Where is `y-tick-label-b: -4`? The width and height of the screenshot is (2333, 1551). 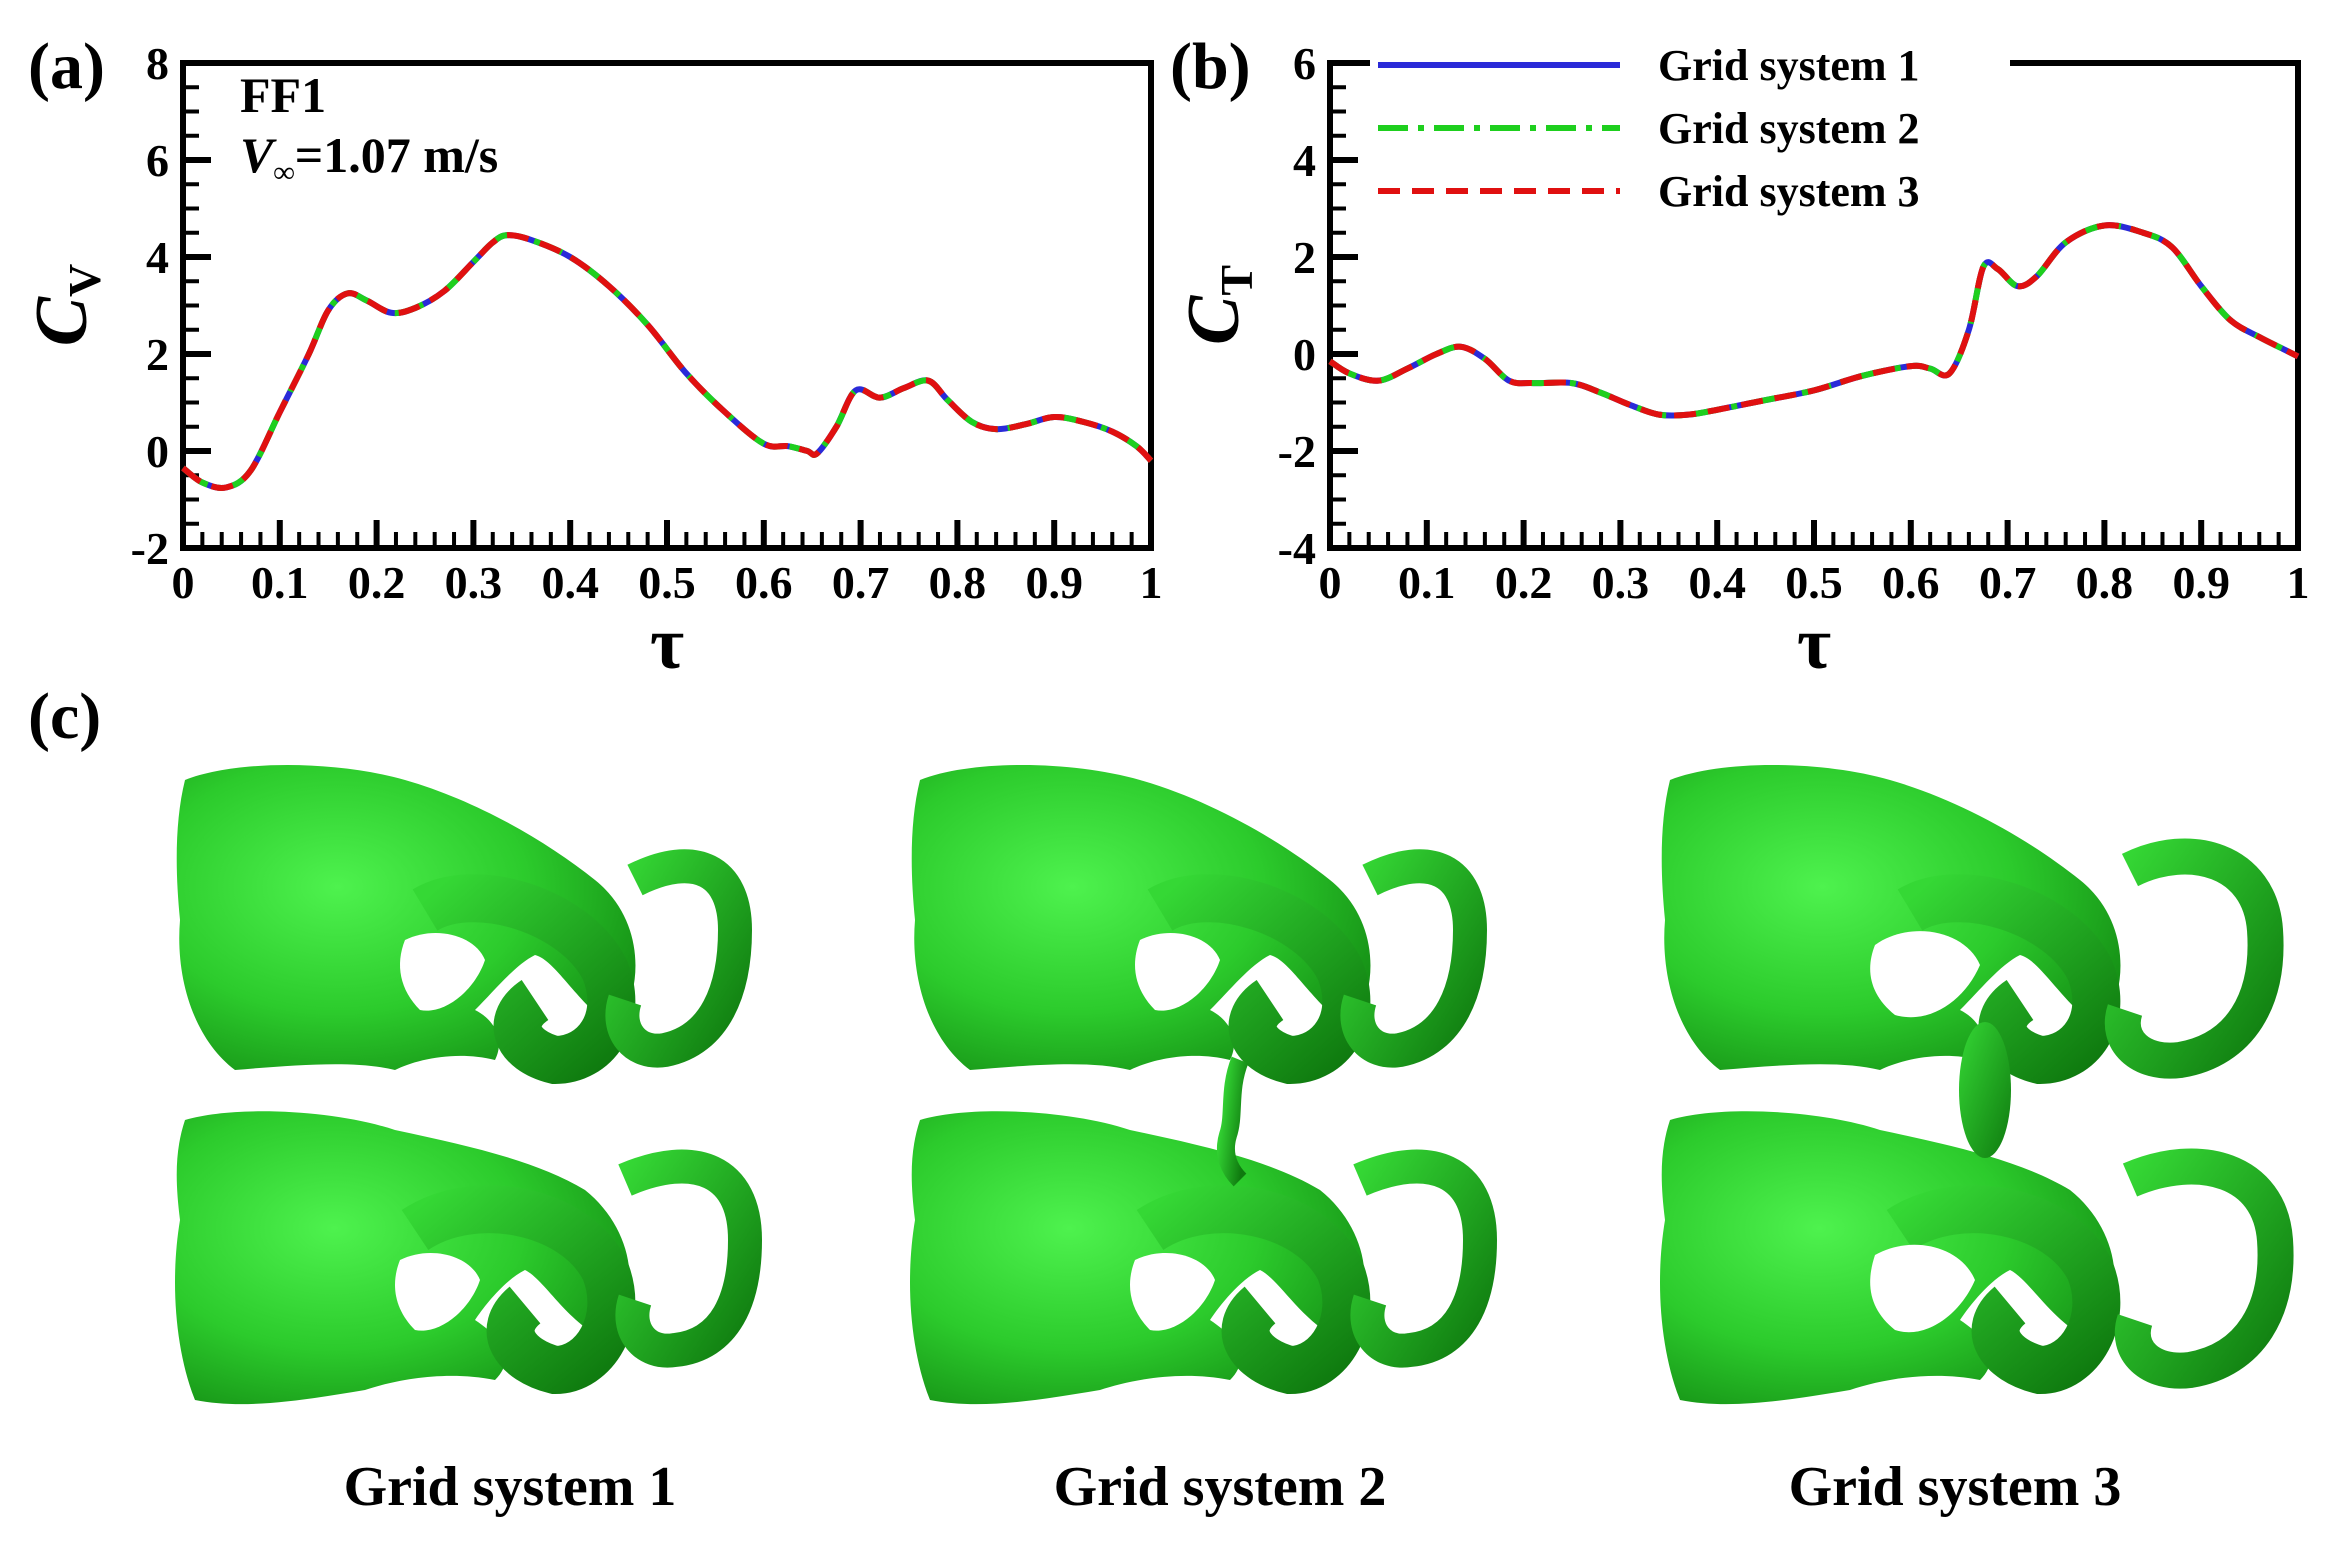 y-tick-label-b: -4 is located at coordinates (1297, 548).